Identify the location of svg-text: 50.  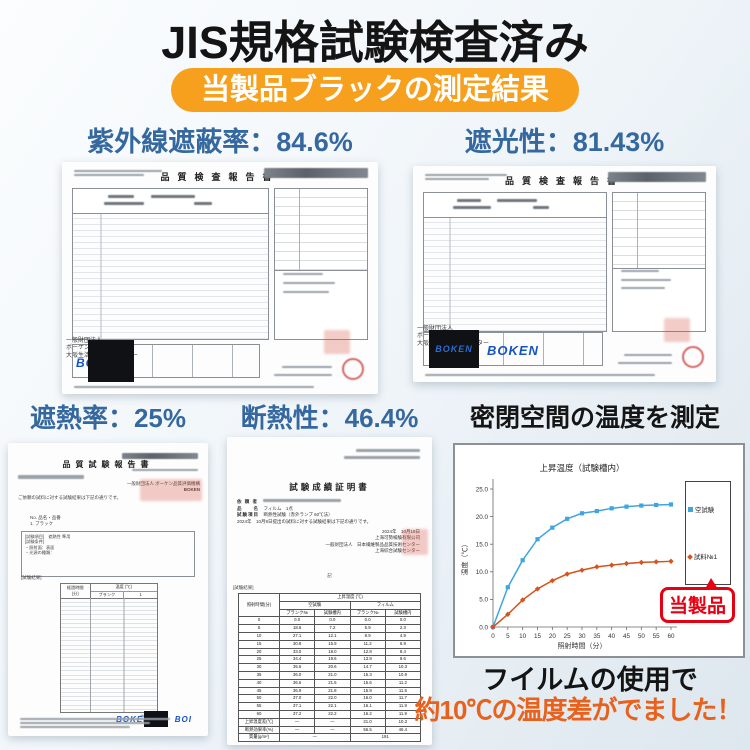
(642, 636).